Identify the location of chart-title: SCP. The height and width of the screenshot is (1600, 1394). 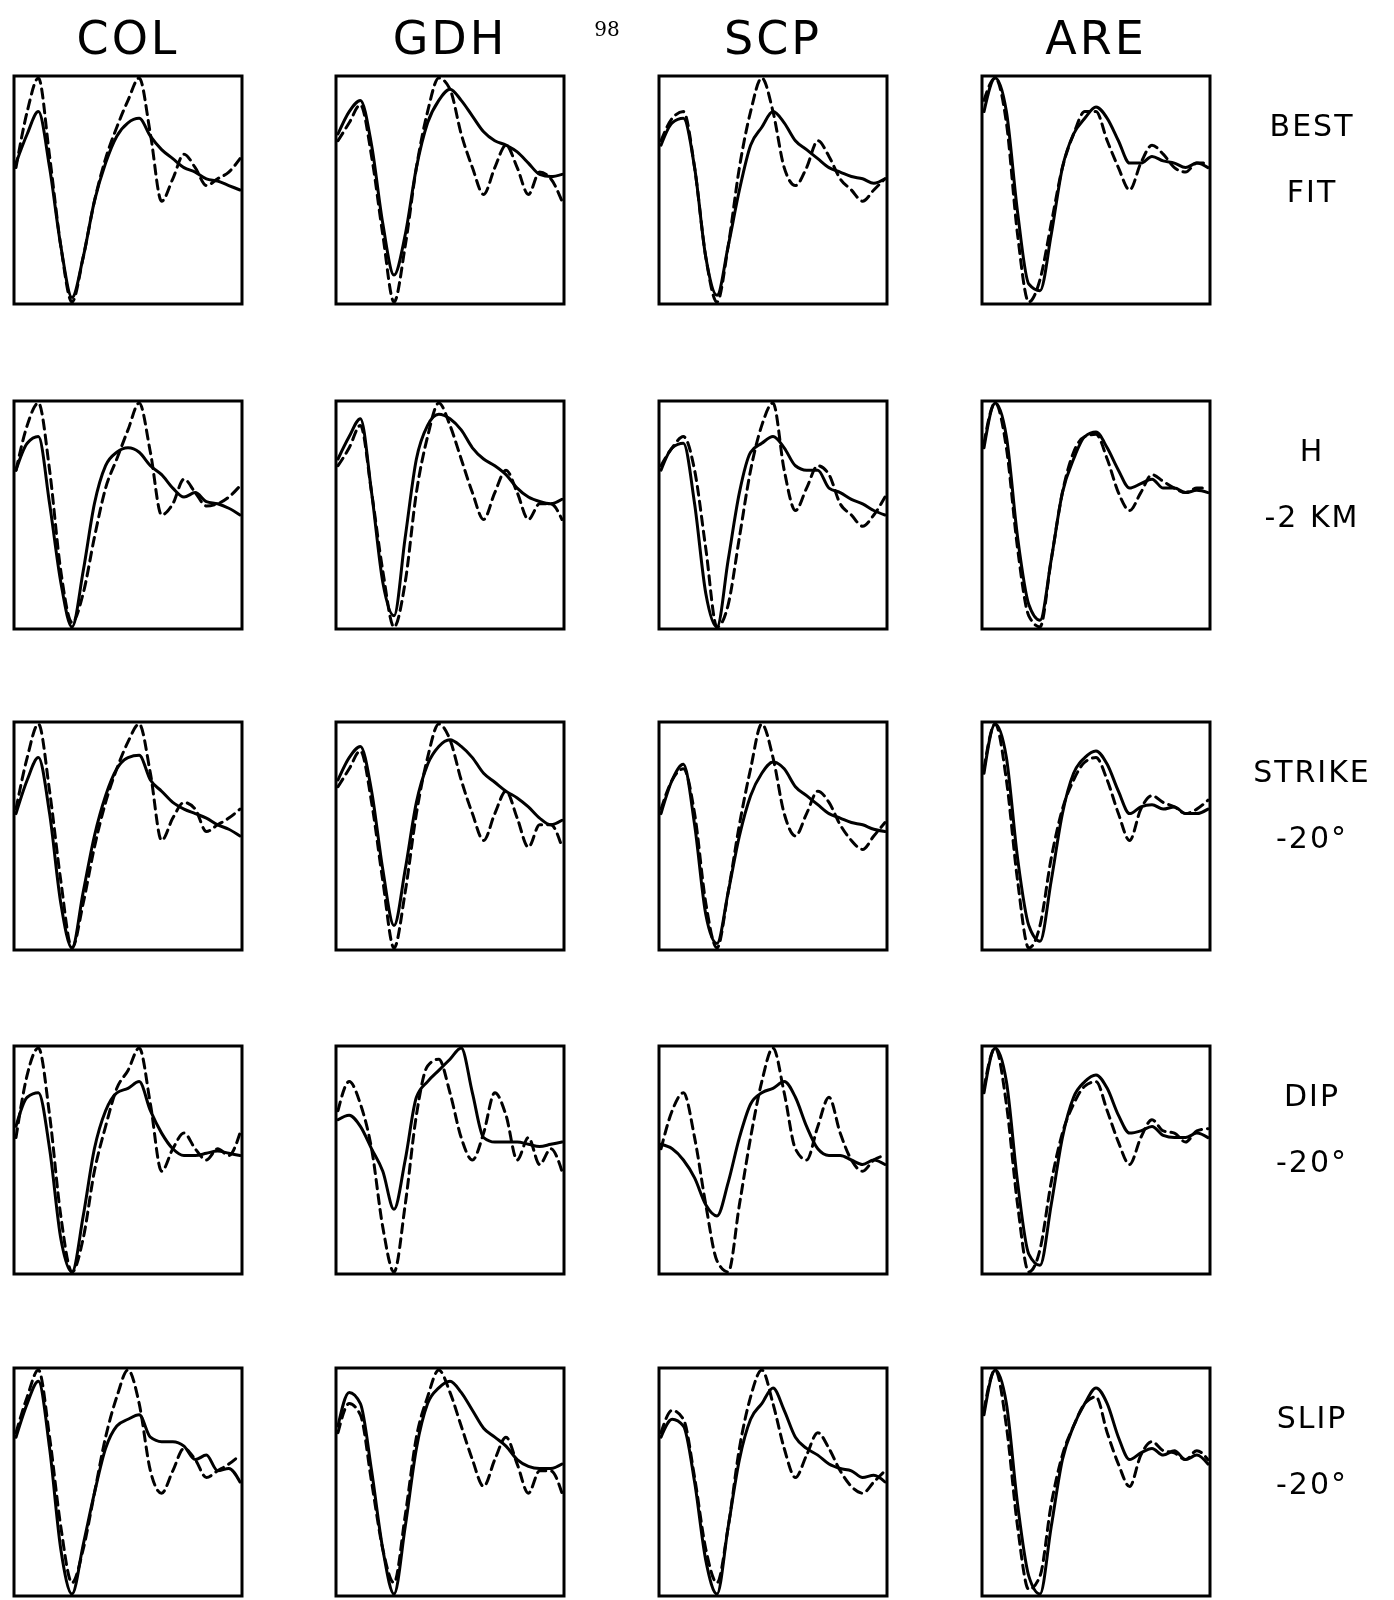
(773, 38).